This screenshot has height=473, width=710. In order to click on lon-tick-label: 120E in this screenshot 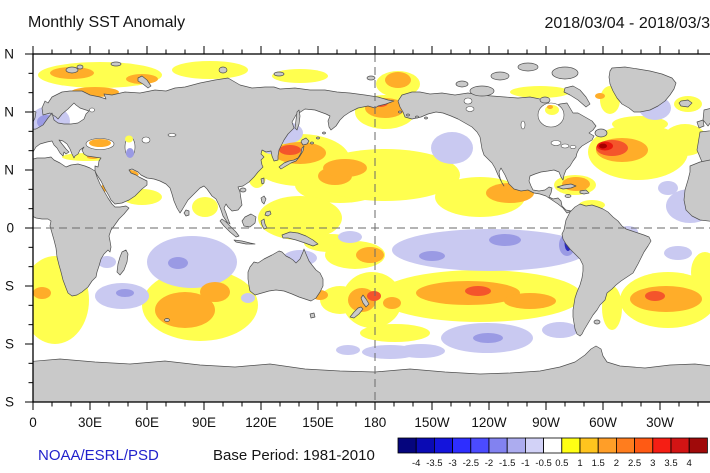, I will do `click(261, 422)`.